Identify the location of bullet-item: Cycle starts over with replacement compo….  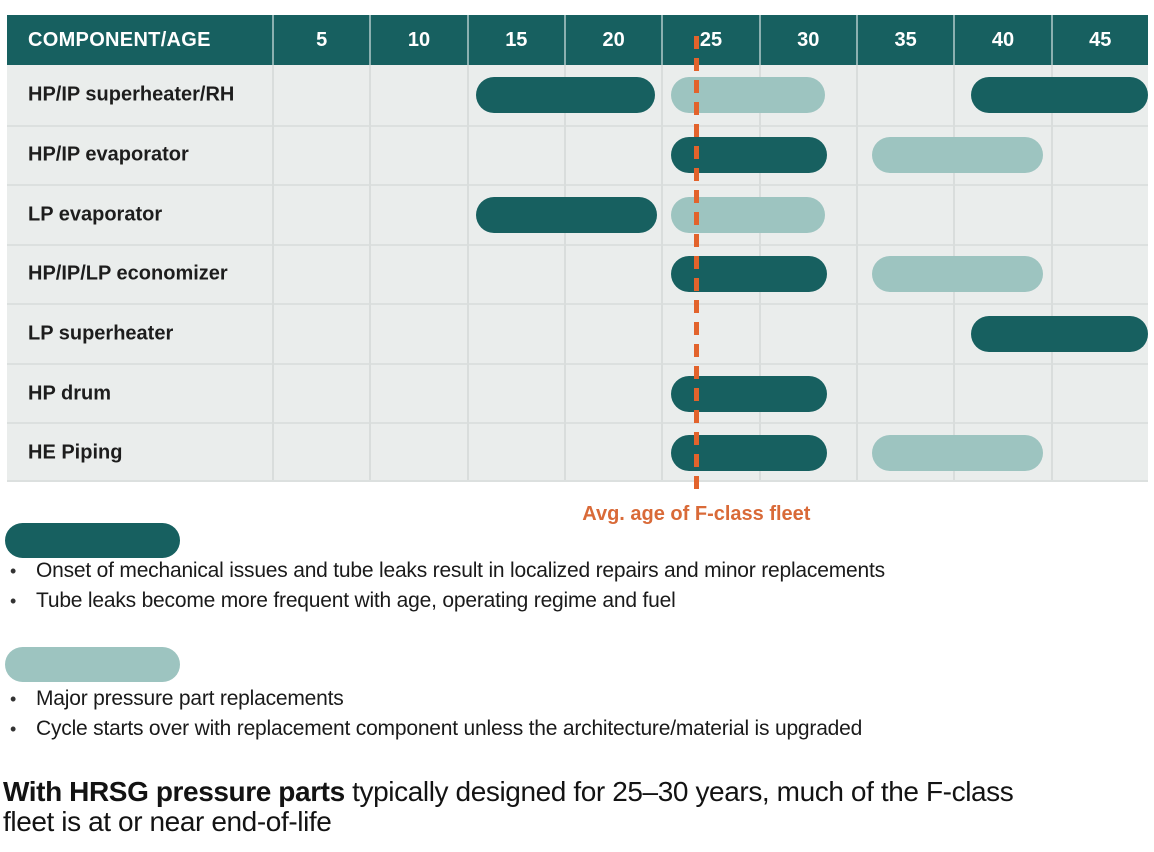
(580, 729).